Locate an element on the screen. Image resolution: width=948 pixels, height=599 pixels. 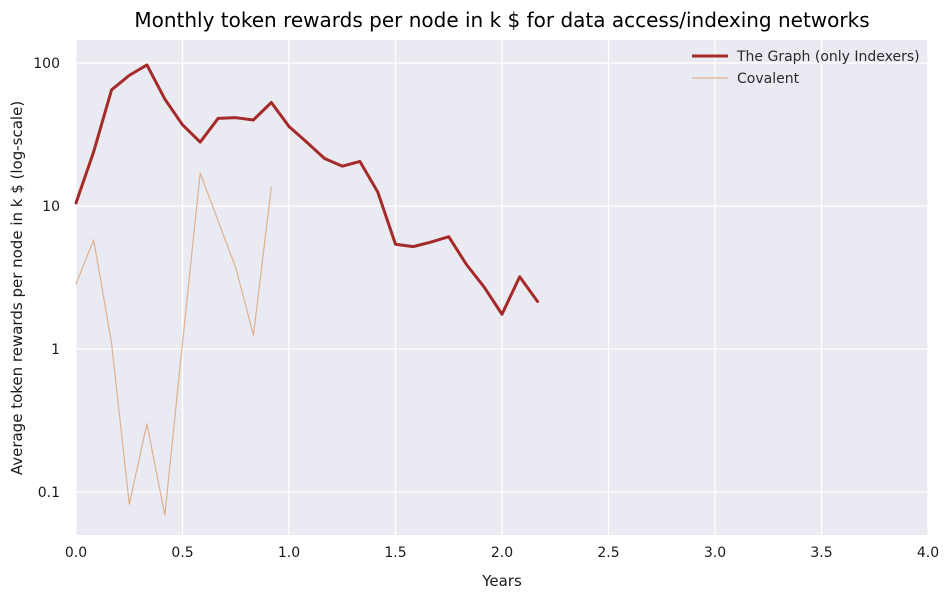
x-tick-label: 2.0 is located at coordinates (502, 553).